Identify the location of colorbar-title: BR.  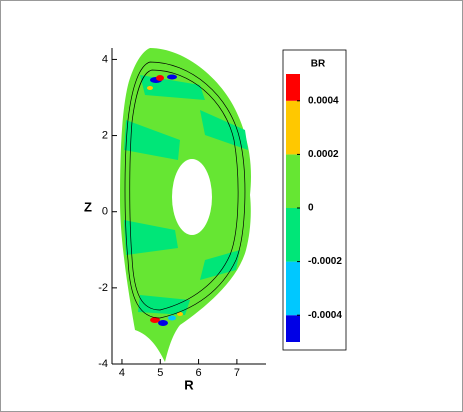
(318, 64).